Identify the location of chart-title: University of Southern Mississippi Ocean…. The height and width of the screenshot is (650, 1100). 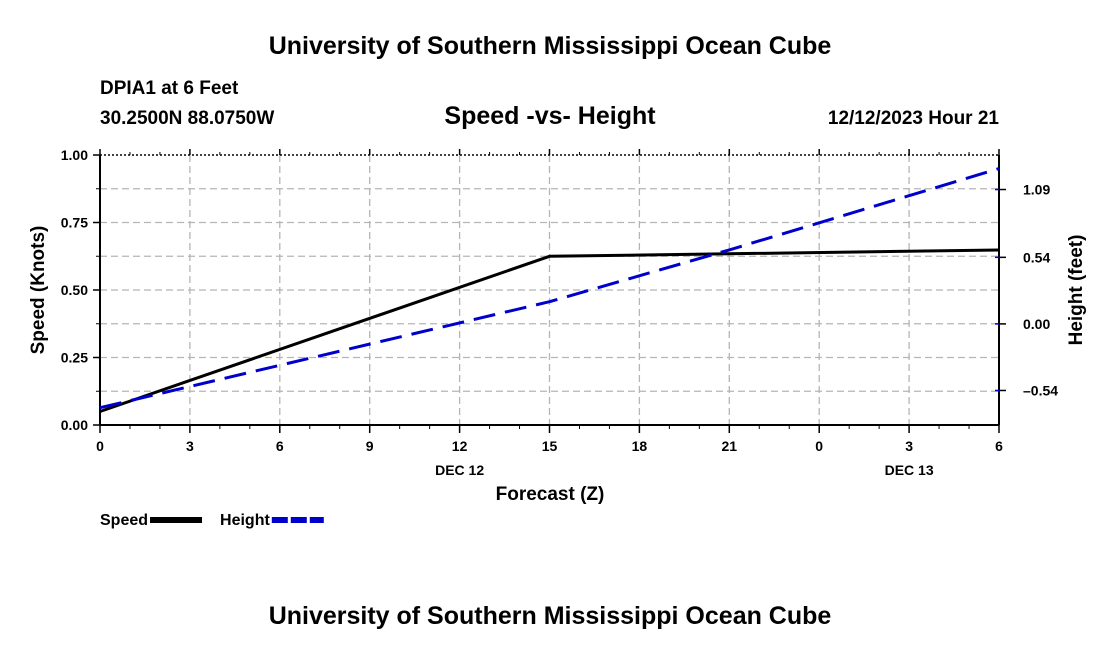
(550, 46).